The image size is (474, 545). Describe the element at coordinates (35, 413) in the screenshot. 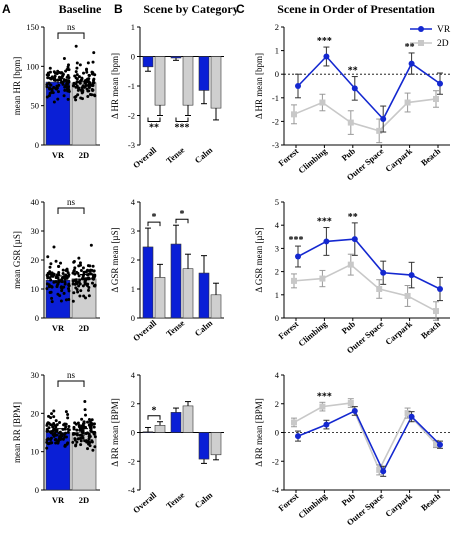

I see `y-tick-label: 20` at that location.